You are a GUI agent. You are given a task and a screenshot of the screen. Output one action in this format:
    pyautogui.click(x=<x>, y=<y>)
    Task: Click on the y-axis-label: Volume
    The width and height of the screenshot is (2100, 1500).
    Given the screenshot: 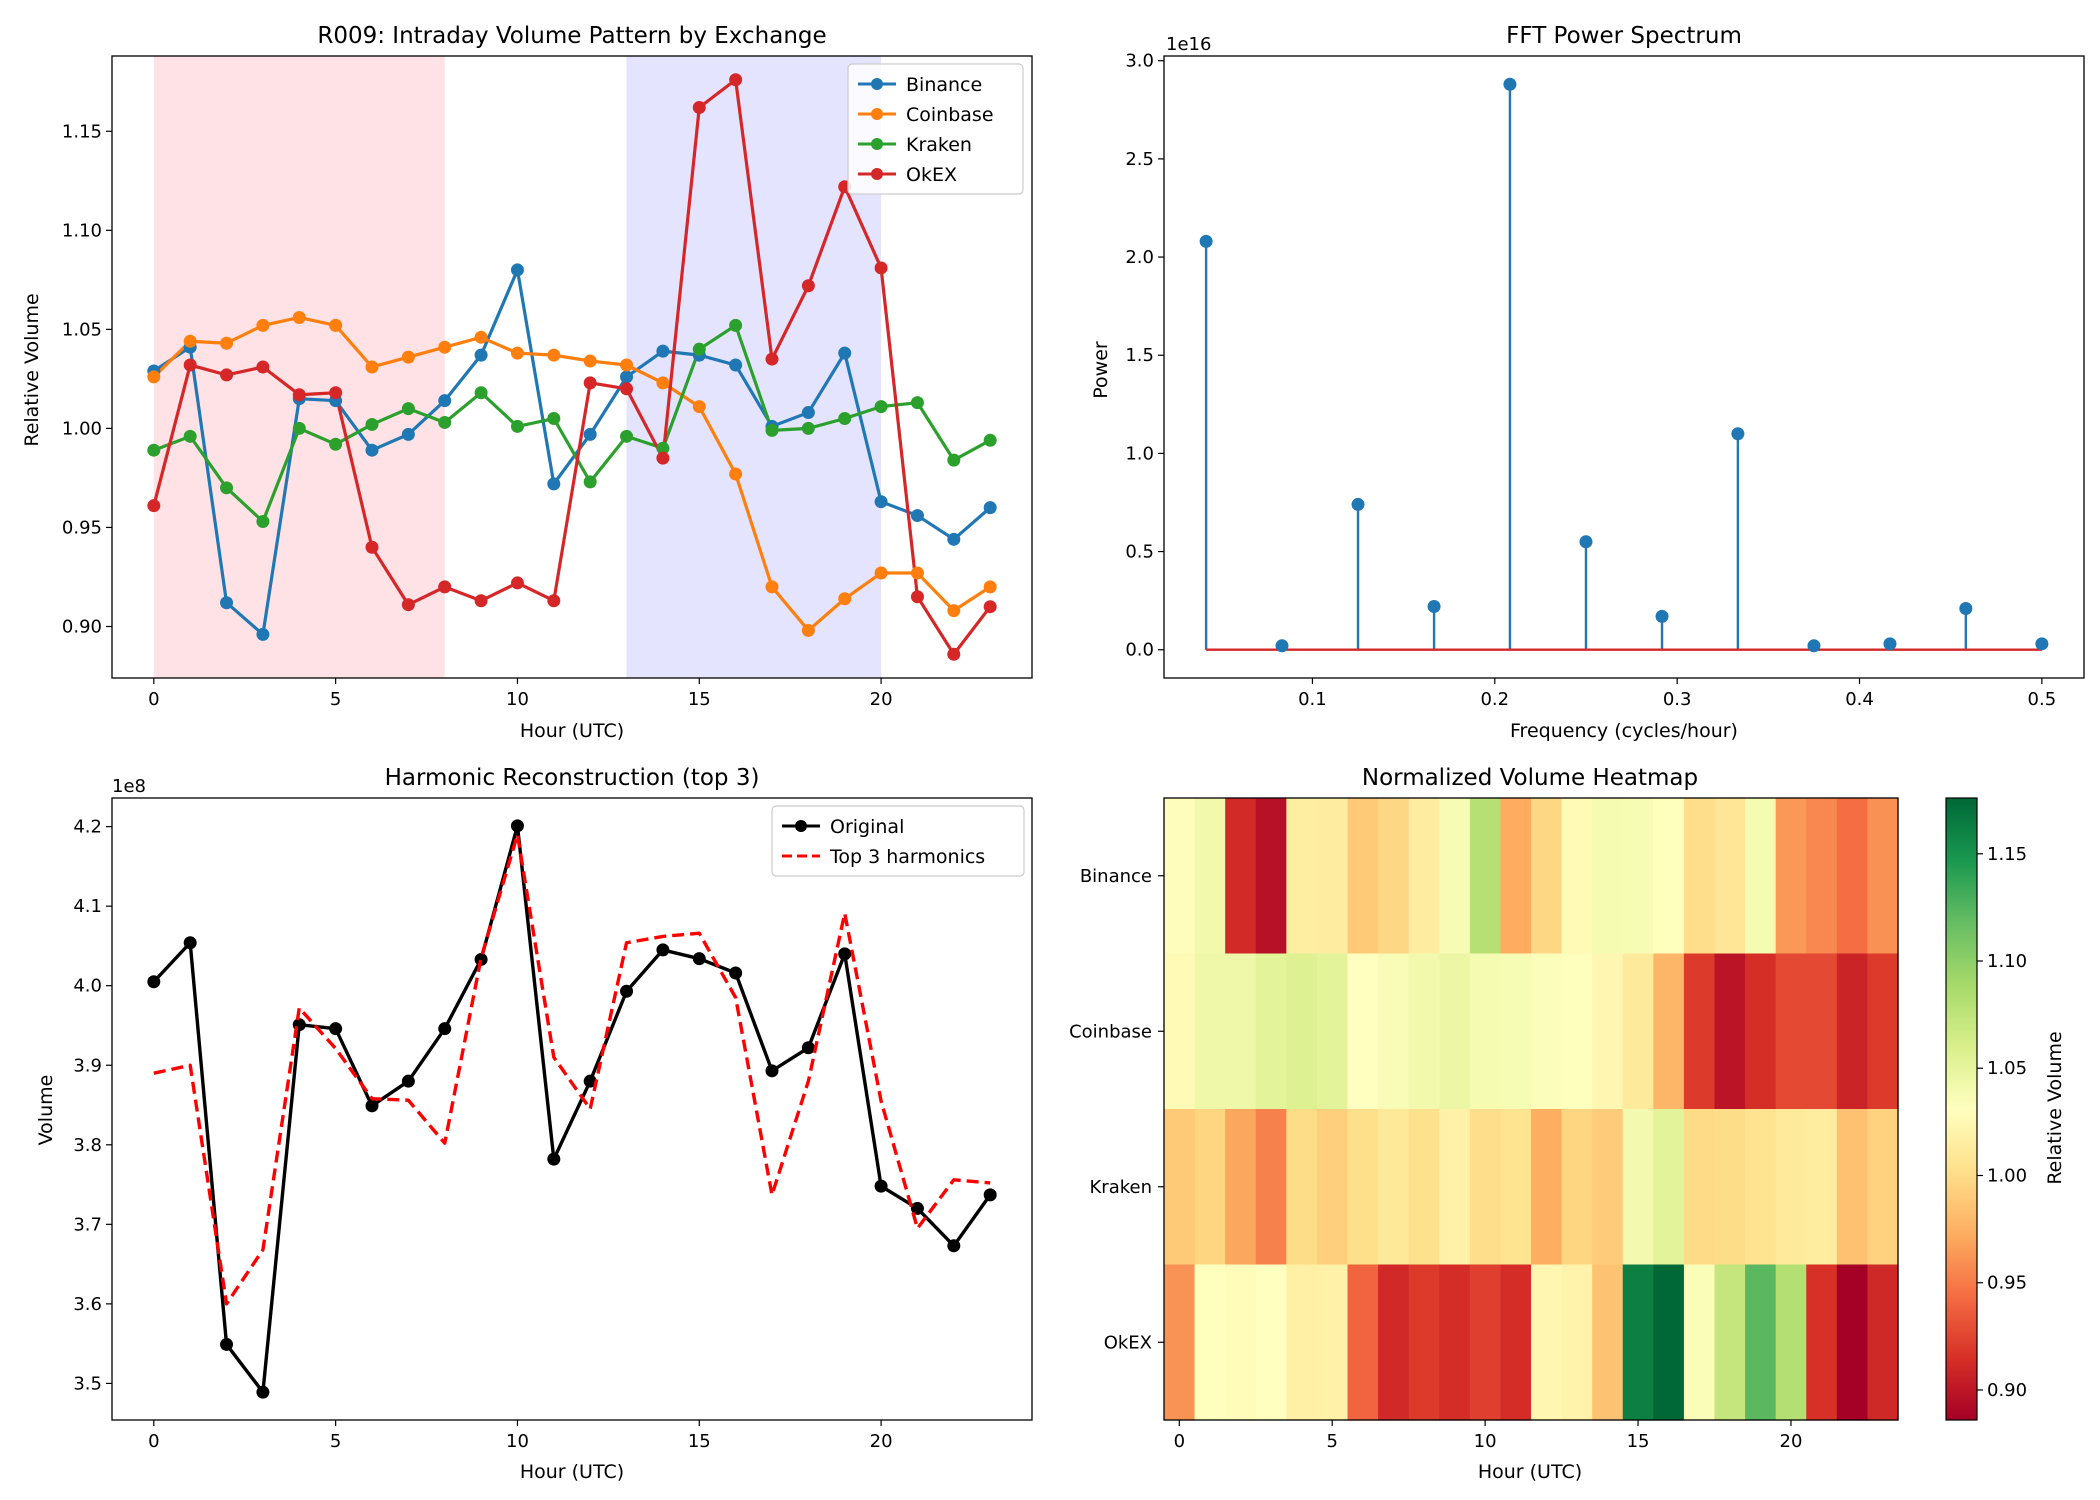 What is the action you would take?
    pyautogui.click(x=46, y=1110)
    